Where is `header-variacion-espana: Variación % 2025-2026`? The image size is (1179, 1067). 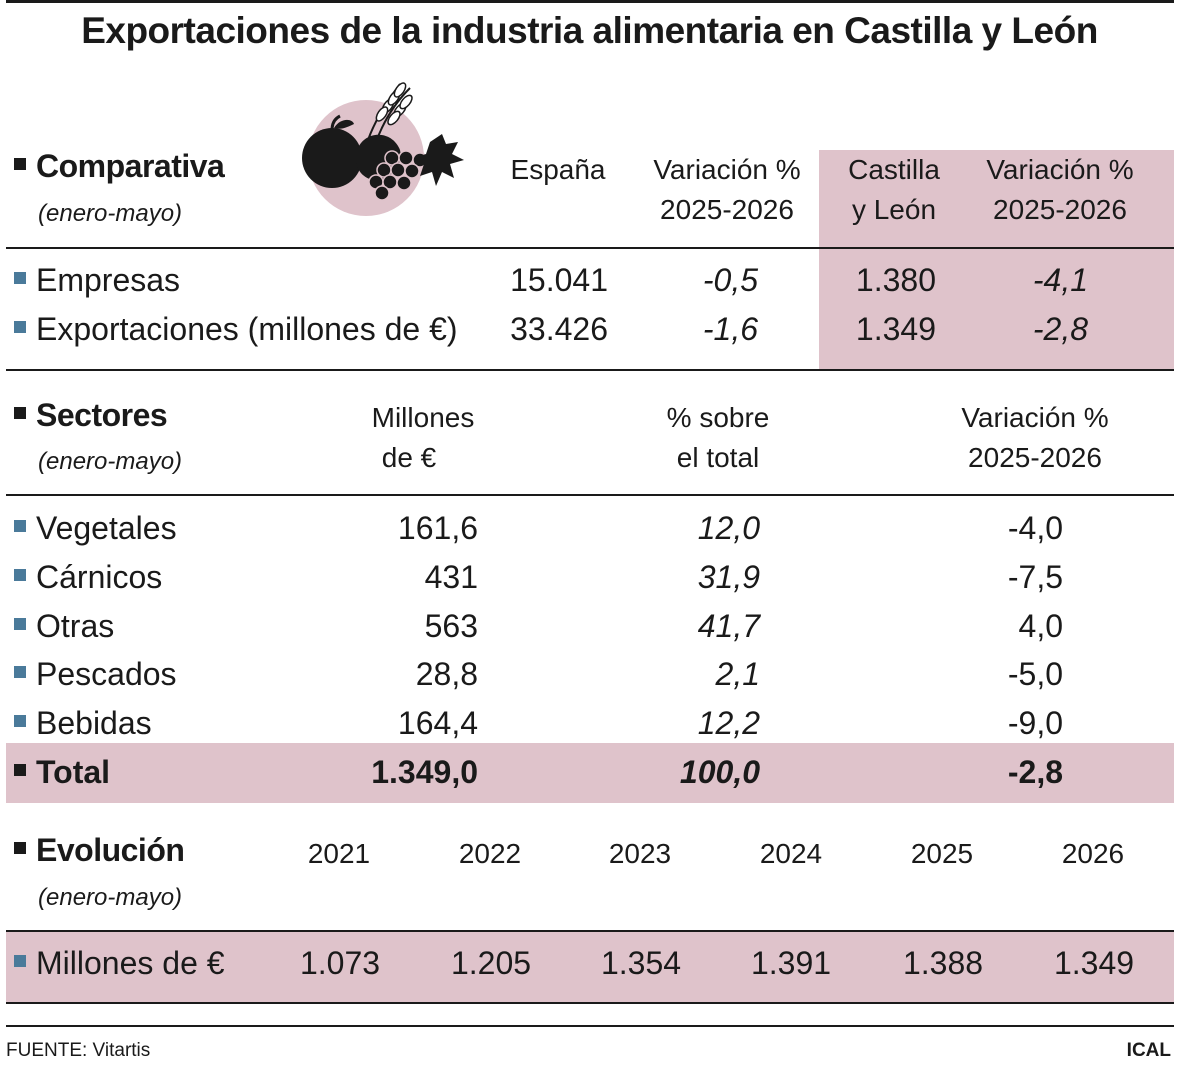 header-variacion-espana: Variación % 2025-2026 is located at coordinates (727, 189).